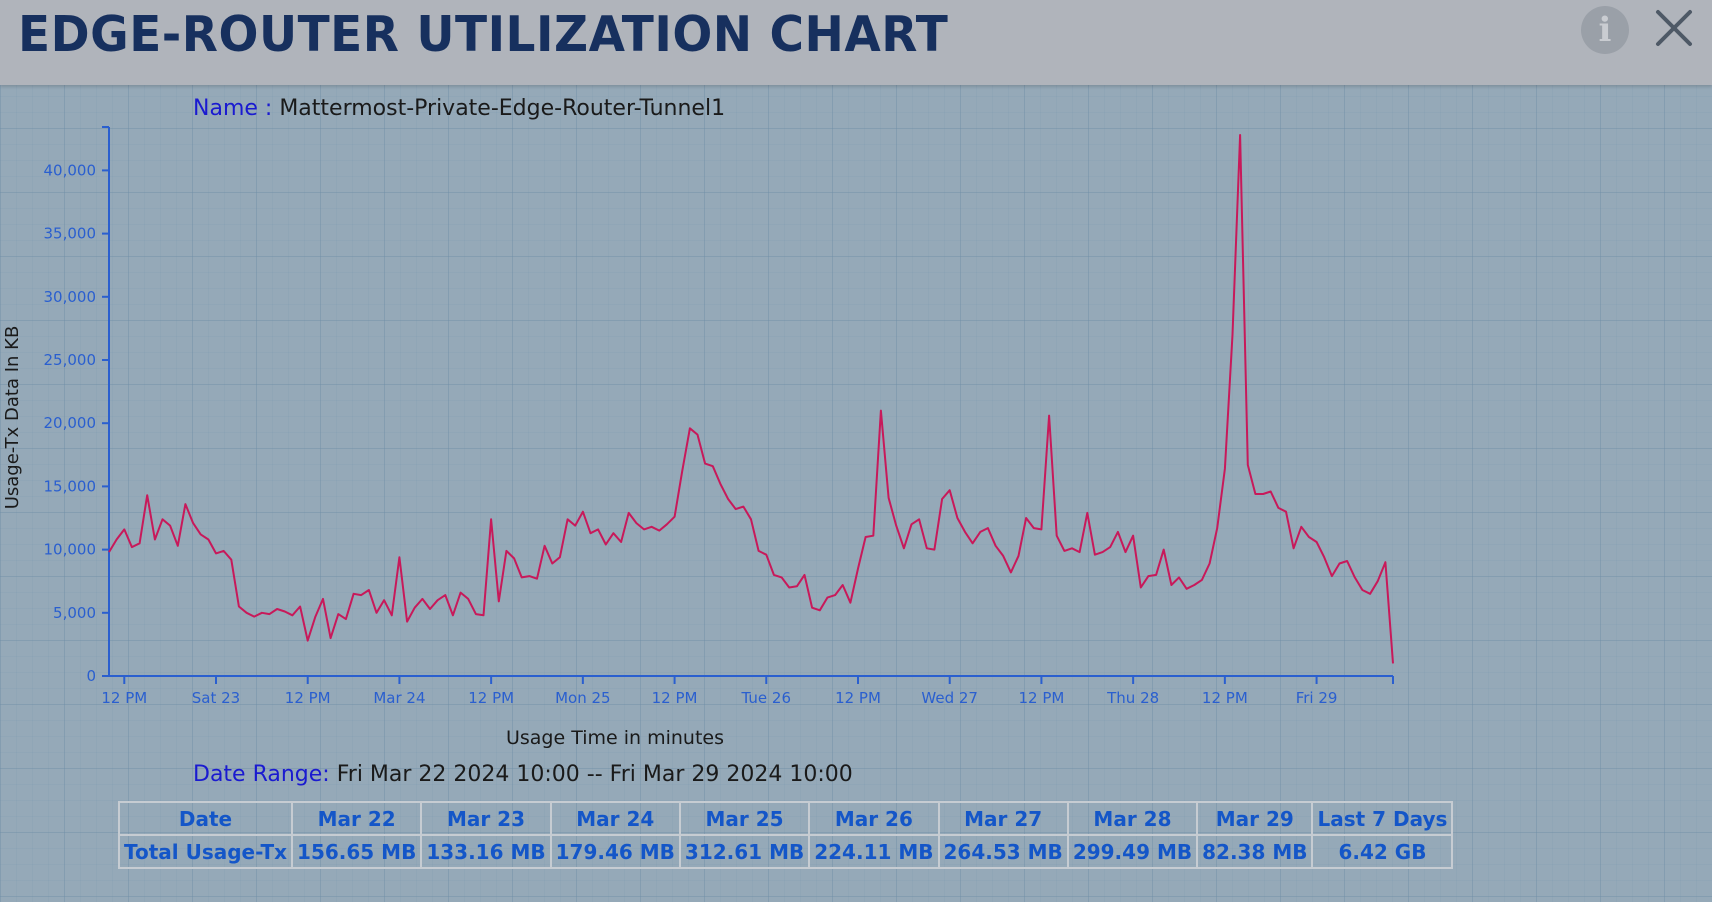  I want to click on header-bar: EDGE-ROUTER UTILIZATION CHART i, so click(856, 42).